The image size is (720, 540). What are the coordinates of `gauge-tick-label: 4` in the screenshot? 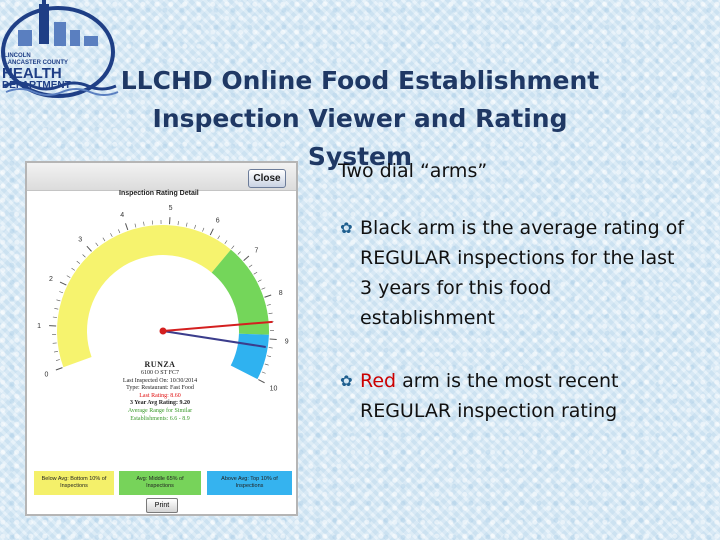 It's located at (122, 215).